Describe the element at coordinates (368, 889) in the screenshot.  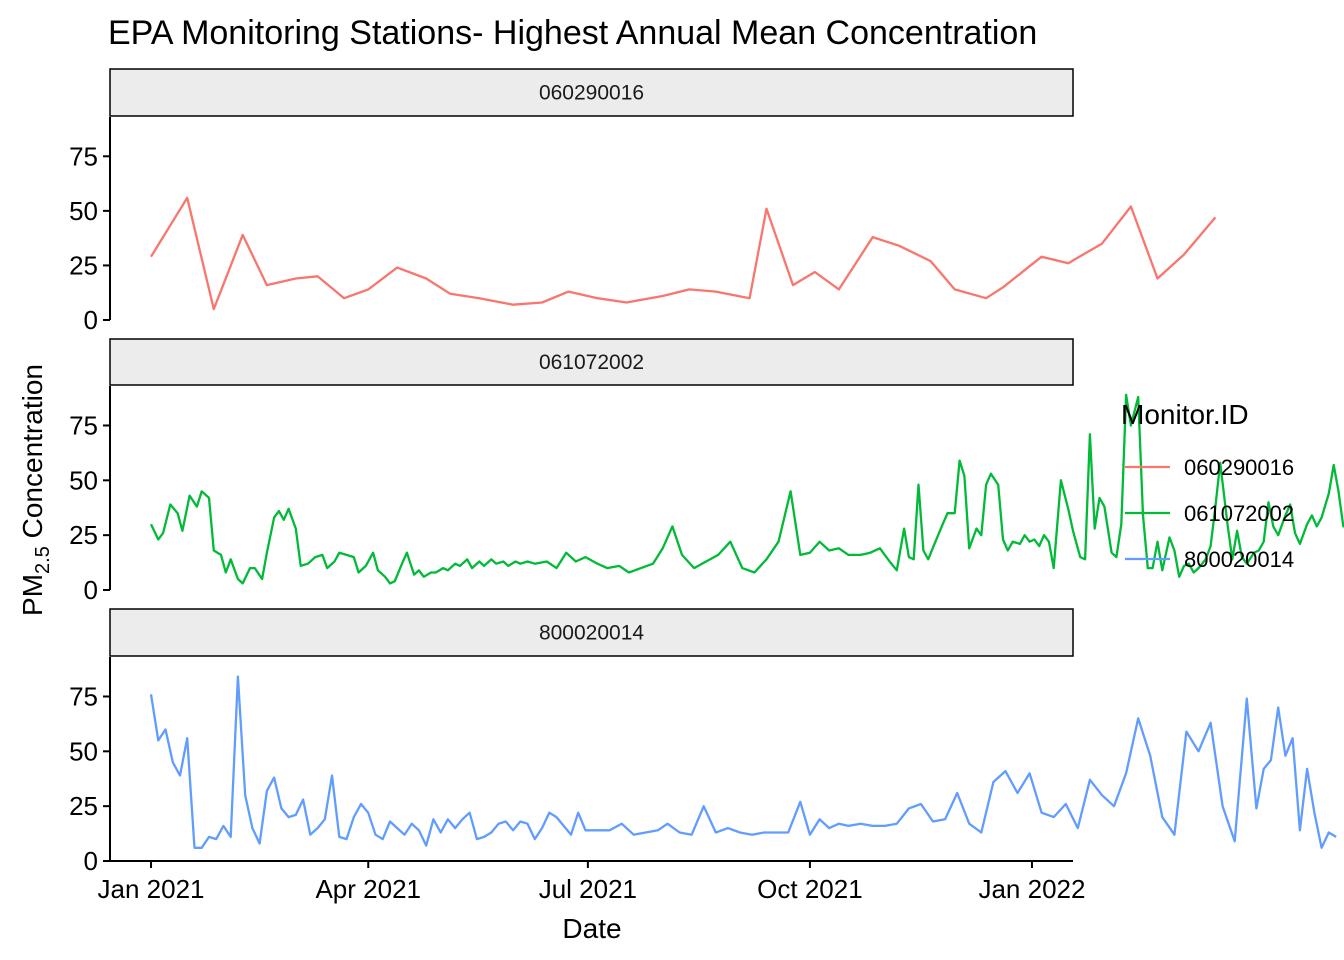
I see `x-tick-label: Apr 2021` at that location.